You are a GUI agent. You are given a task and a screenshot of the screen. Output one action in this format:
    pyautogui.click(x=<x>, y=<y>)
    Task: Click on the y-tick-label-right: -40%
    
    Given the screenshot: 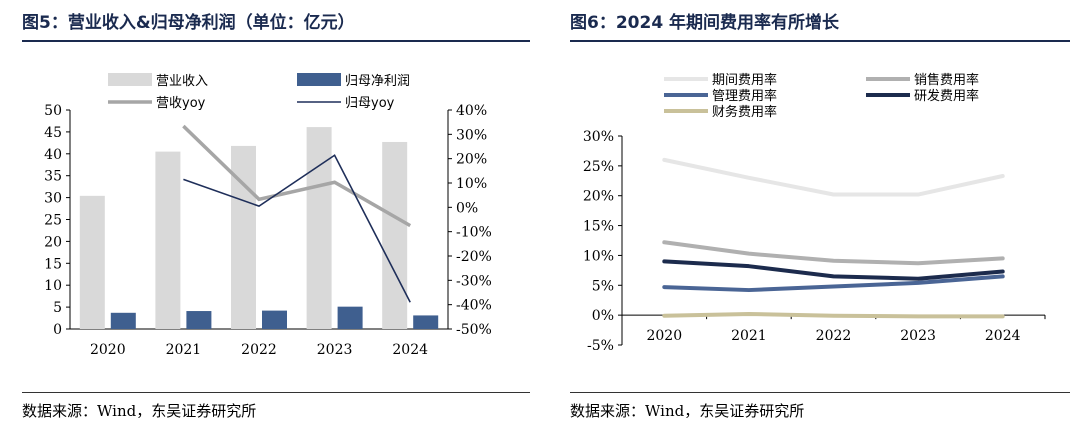 What is the action you would take?
    pyautogui.click(x=474, y=306)
    